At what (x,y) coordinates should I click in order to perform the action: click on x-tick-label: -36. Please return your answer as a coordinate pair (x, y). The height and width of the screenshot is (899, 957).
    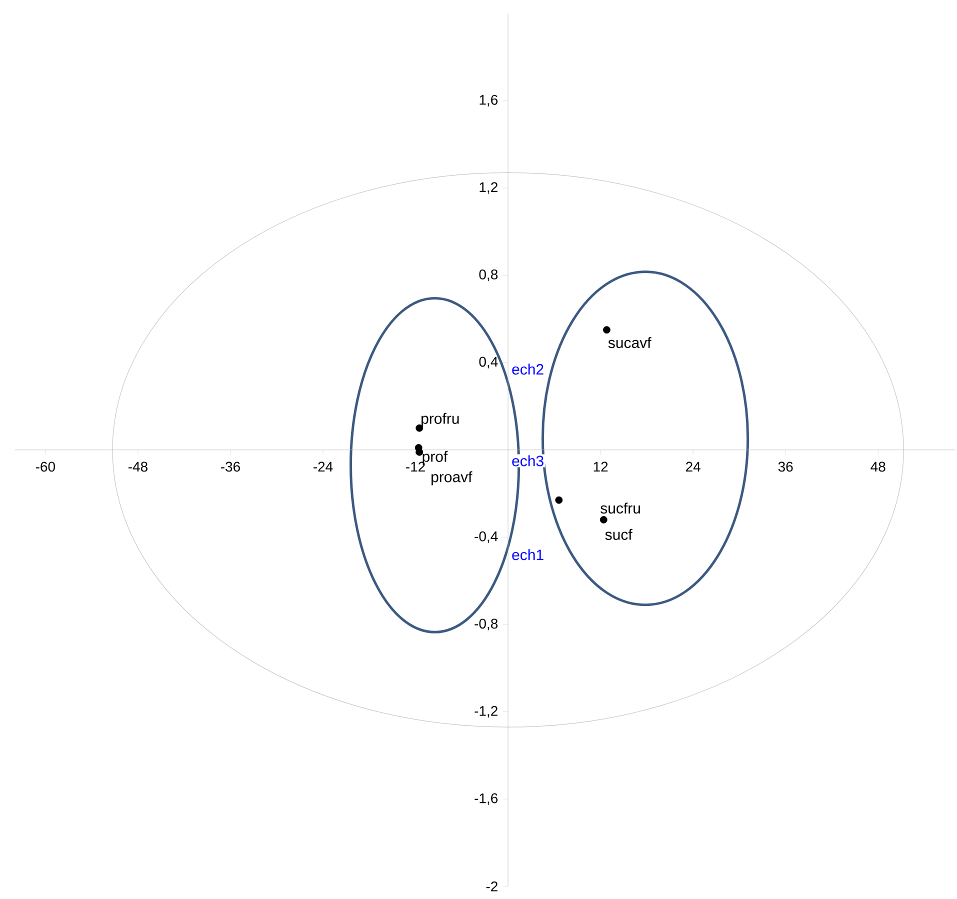
    Looking at the image, I should click on (230, 467).